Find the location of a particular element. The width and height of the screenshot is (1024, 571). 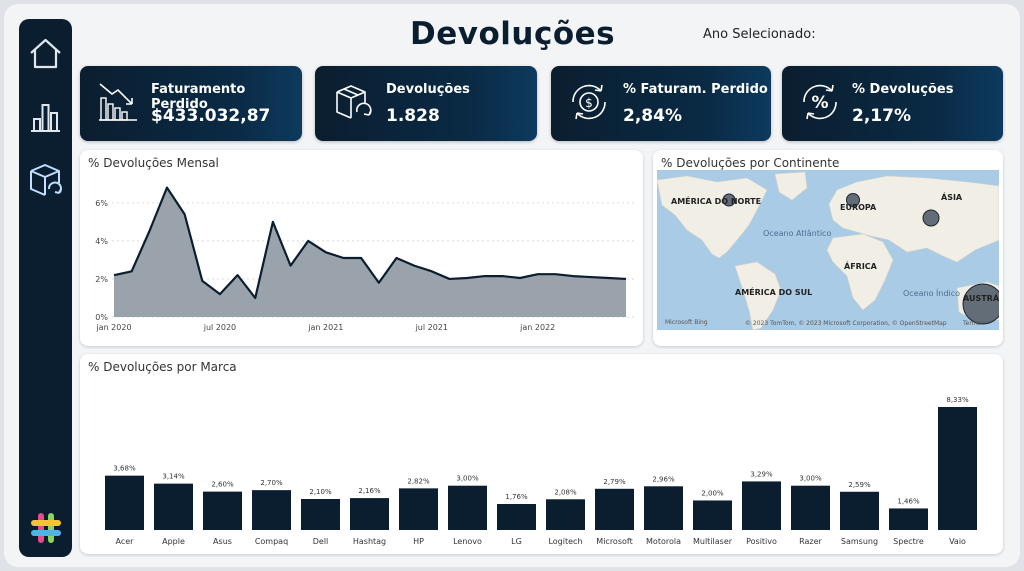

bar-category-label: Apple is located at coordinates (173, 541).